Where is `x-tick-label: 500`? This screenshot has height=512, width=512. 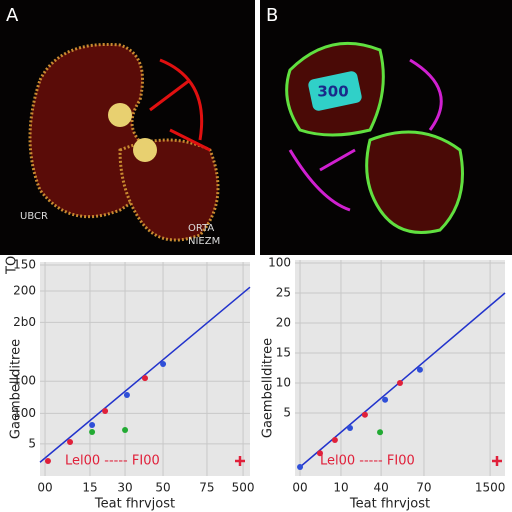 x-tick-label: 500 is located at coordinates (243, 488).